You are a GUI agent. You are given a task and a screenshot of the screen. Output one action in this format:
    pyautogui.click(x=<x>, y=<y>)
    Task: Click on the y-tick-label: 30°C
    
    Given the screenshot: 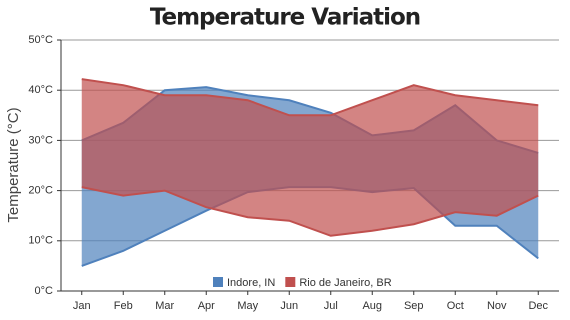 What is the action you would take?
    pyautogui.click(x=40, y=140)
    